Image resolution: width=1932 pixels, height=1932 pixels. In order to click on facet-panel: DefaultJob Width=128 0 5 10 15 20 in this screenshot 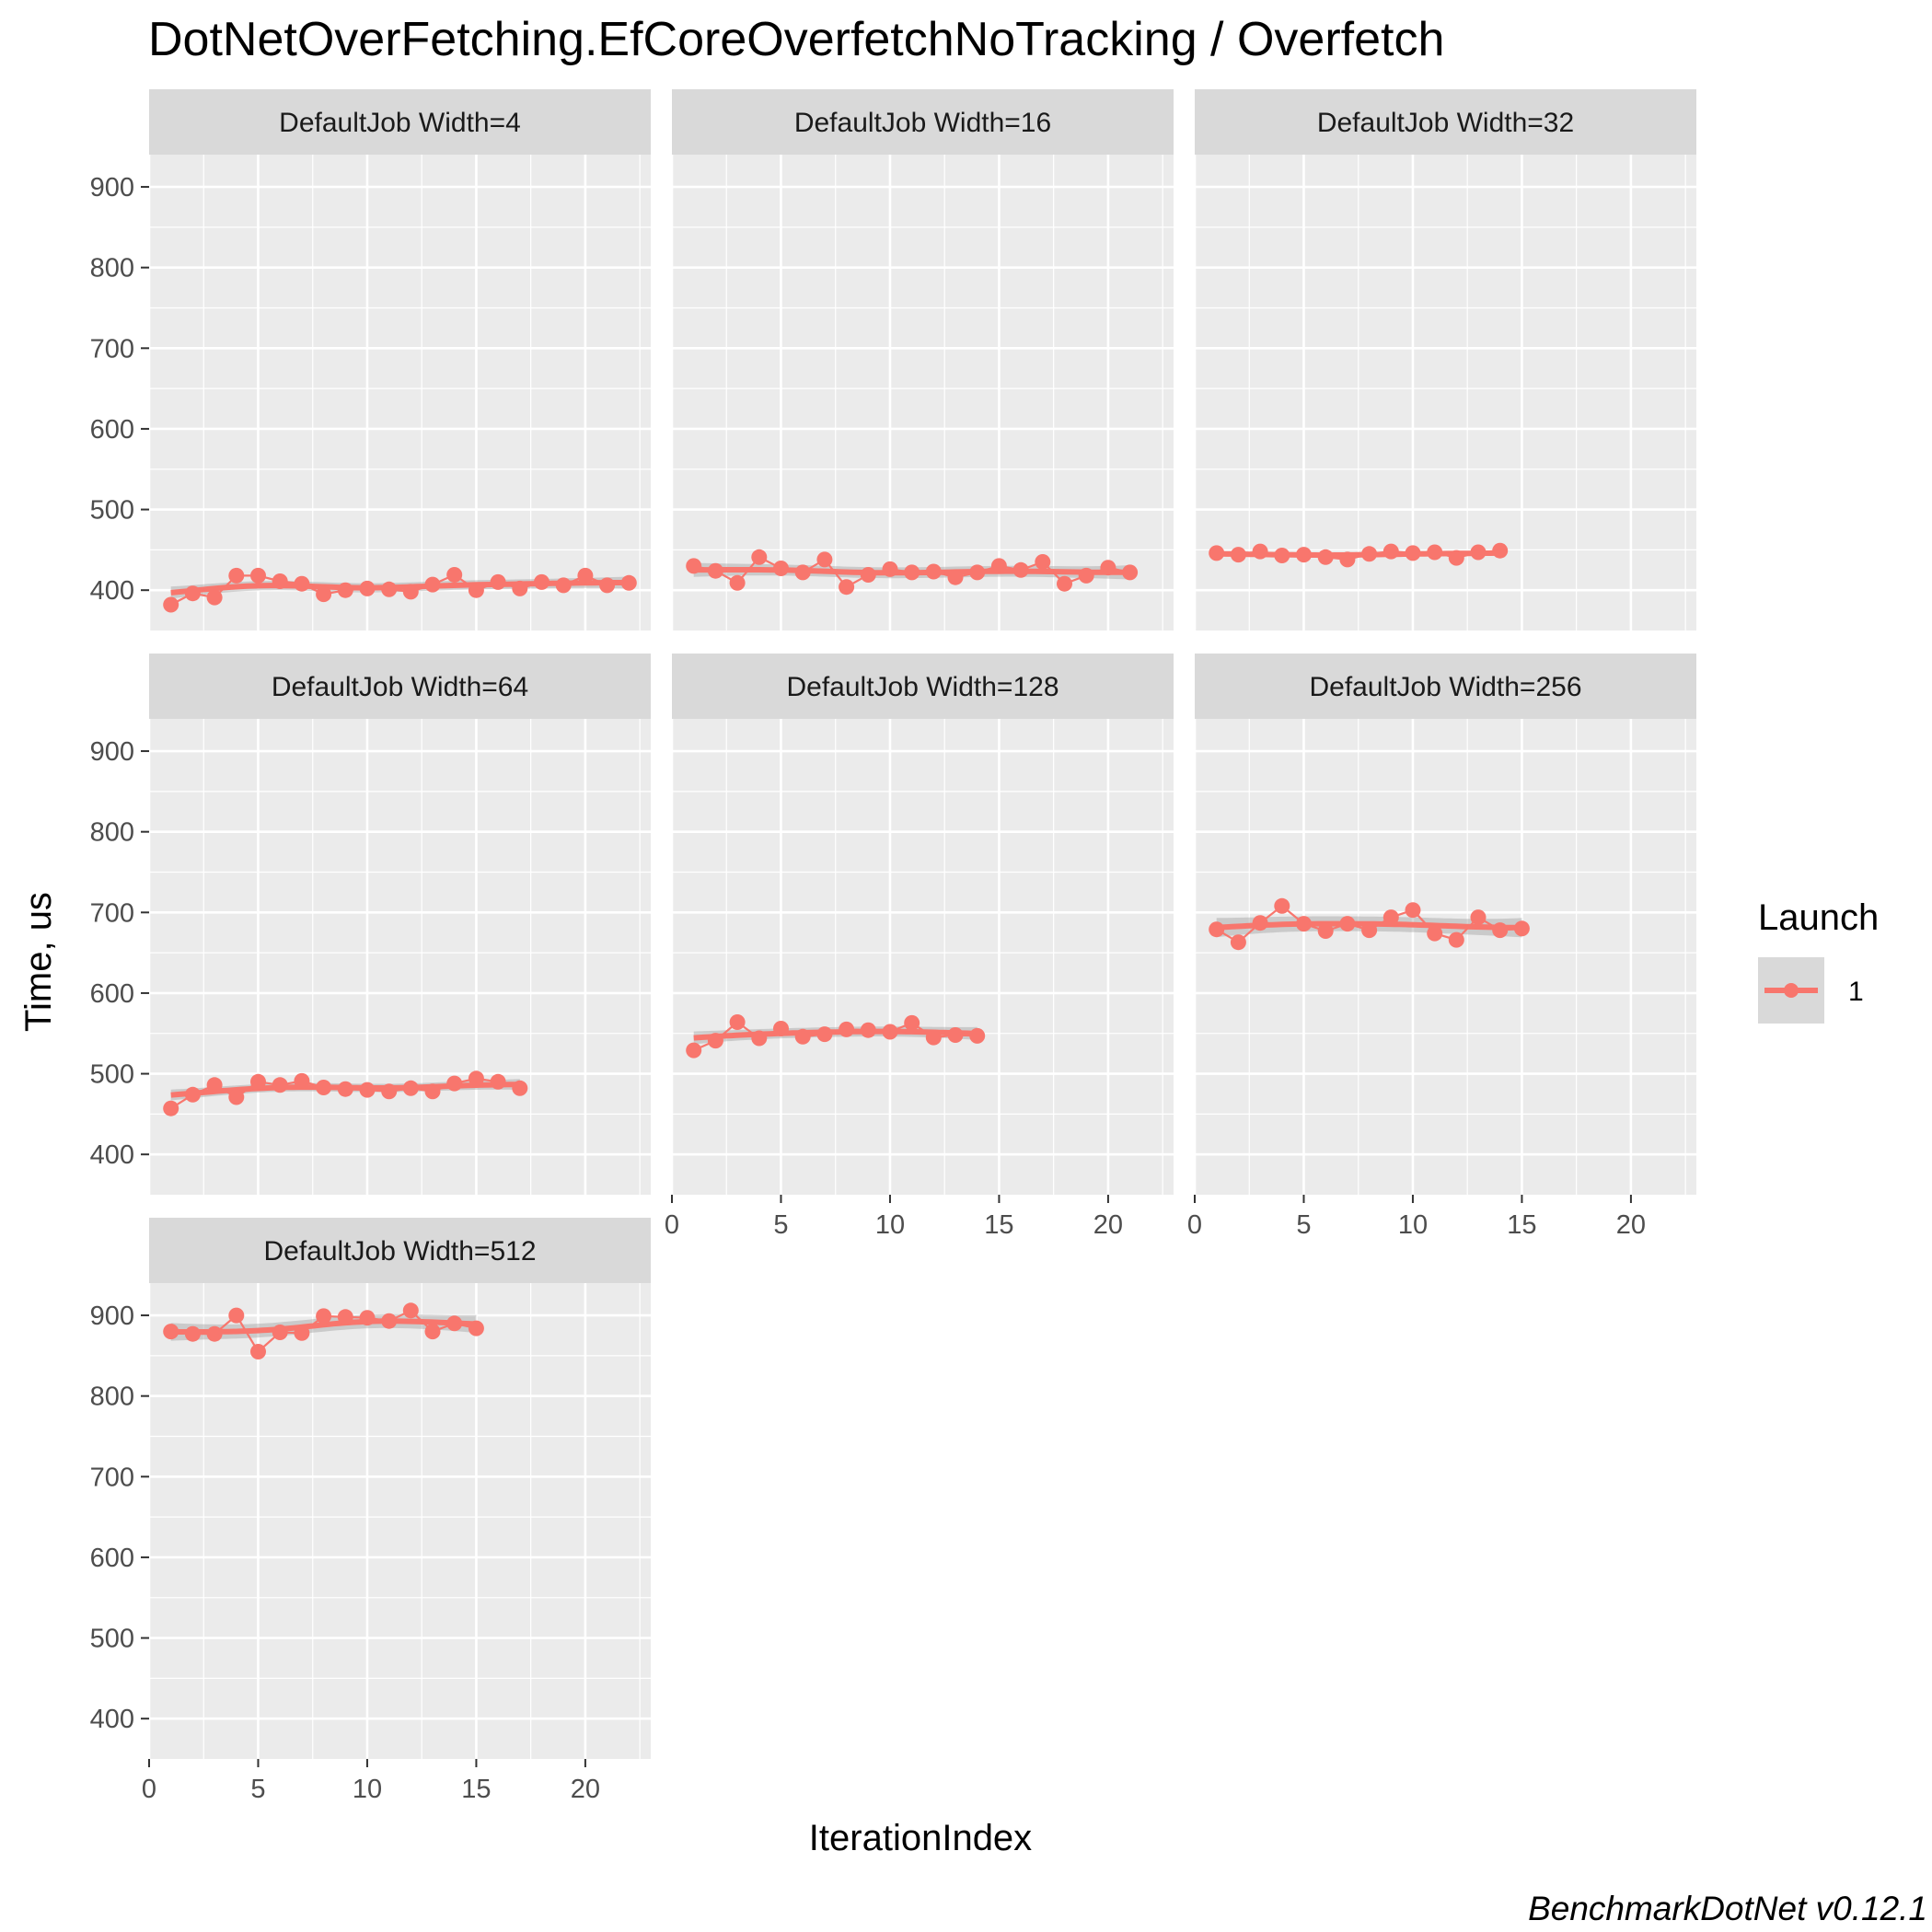, I will do `click(920, 947)`.